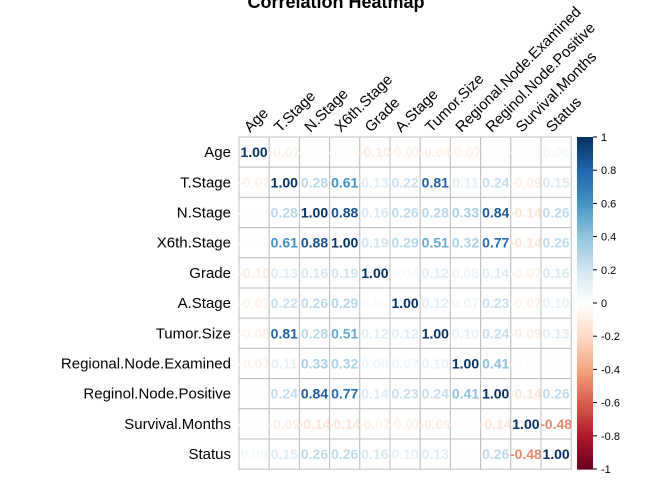 This screenshot has width=672, height=480. What do you see at coordinates (254, 333) in the screenshot?
I see `cell-value-label: -0.08` at bounding box center [254, 333].